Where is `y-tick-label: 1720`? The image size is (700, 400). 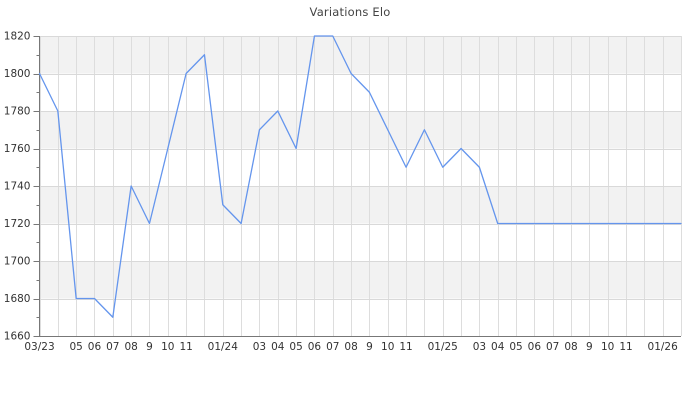
y-tick-label: 1720 is located at coordinates (17, 224).